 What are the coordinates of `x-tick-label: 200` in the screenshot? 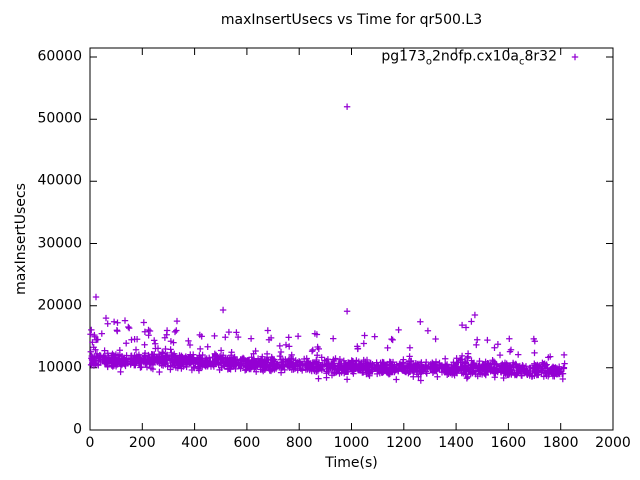 It's located at (142, 443).